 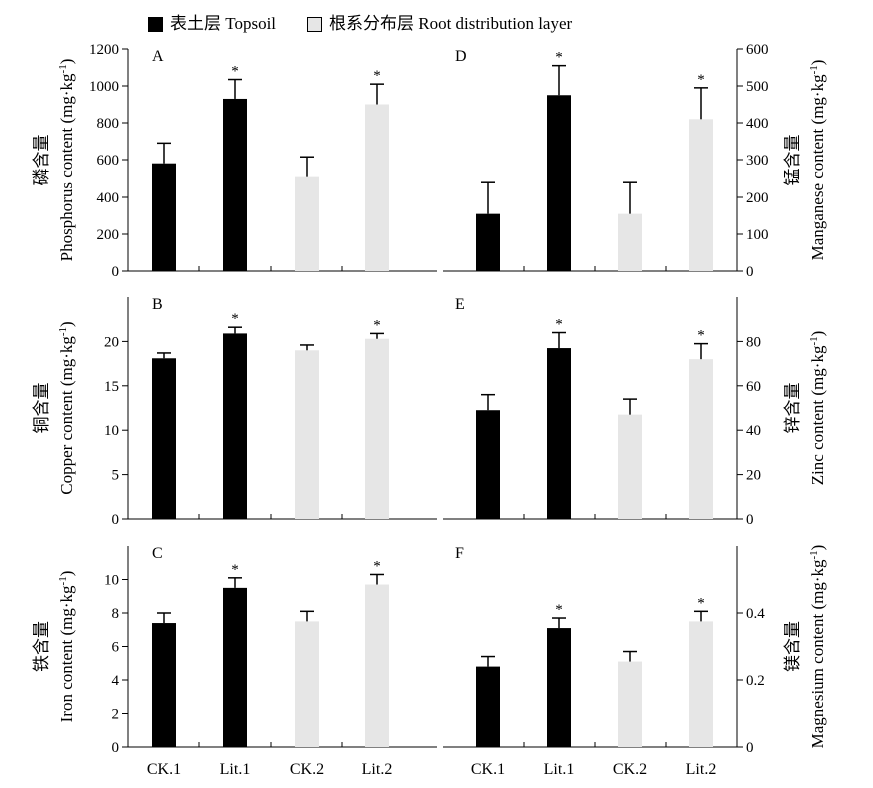 I want to click on y-axis-label-en: Iron content (mg·kg-1), so click(x=66, y=647).